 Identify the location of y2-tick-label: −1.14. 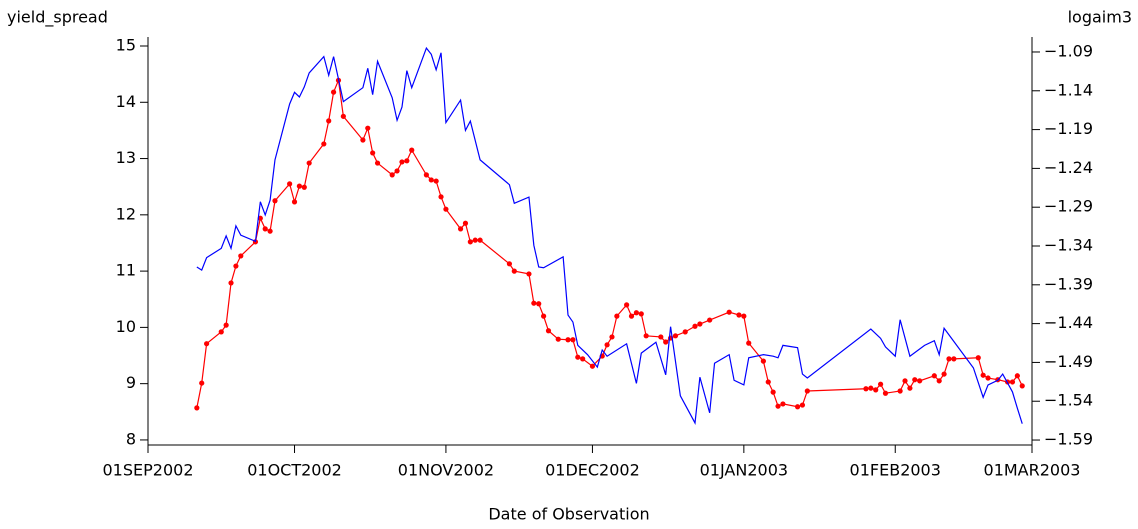
(1068, 89).